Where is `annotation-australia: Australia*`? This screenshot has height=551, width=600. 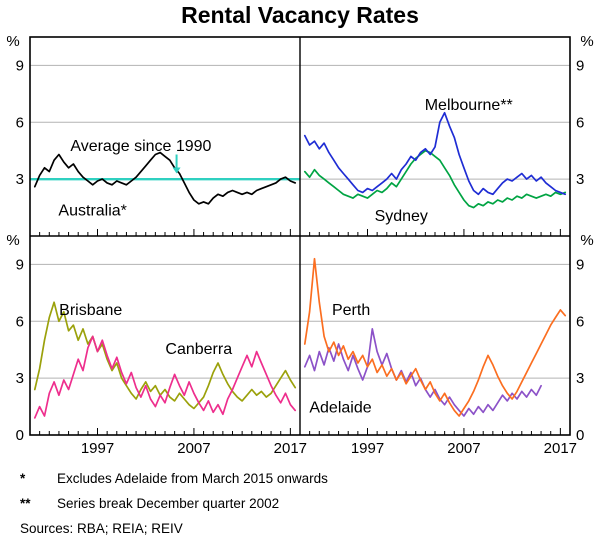
annotation-australia: Australia* is located at coordinates (92, 210).